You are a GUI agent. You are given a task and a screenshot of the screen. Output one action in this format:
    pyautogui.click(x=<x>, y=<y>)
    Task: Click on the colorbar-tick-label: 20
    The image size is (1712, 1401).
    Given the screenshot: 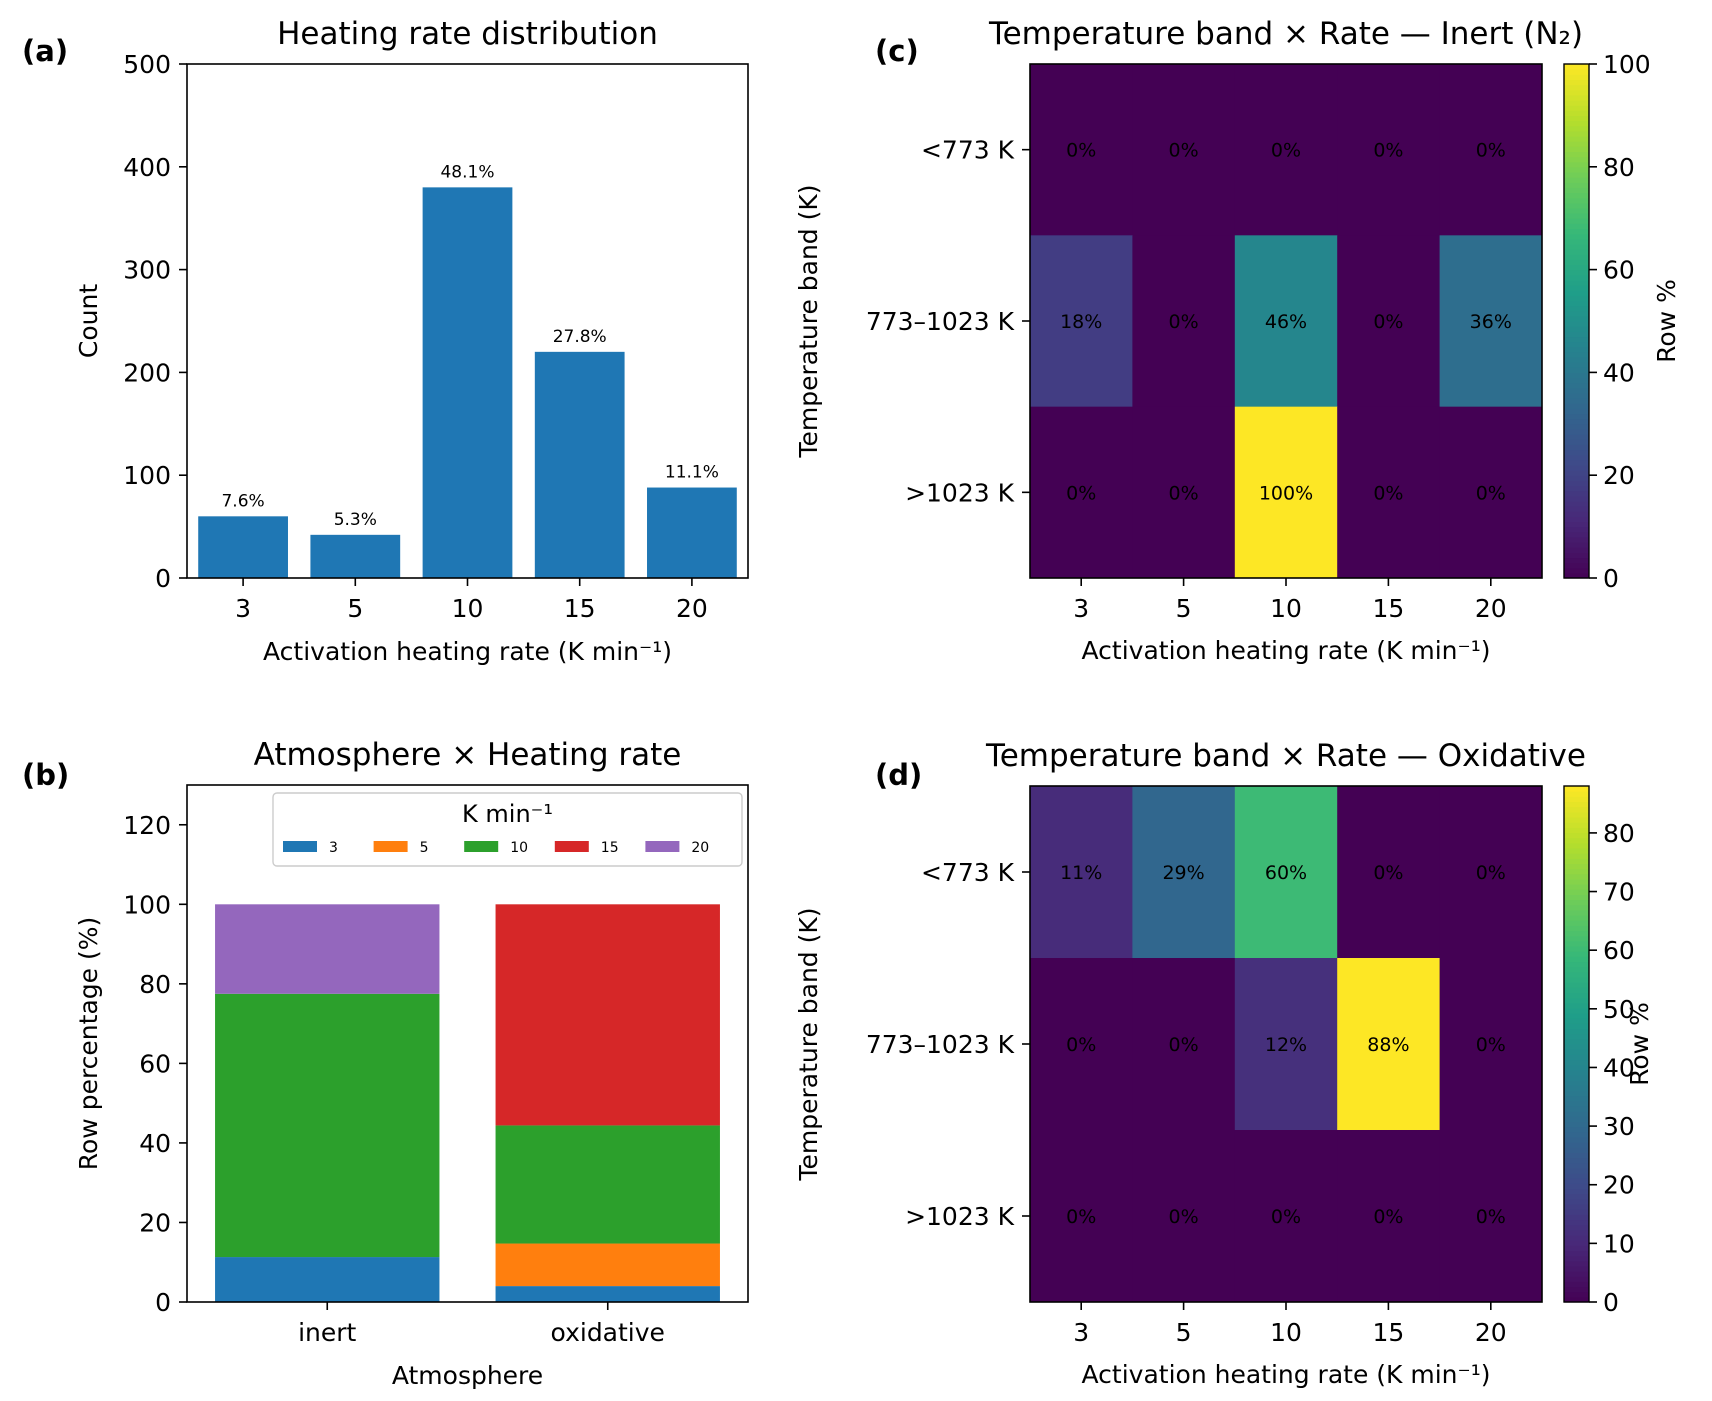 What is the action you would take?
    pyautogui.click(x=1619, y=1185)
    